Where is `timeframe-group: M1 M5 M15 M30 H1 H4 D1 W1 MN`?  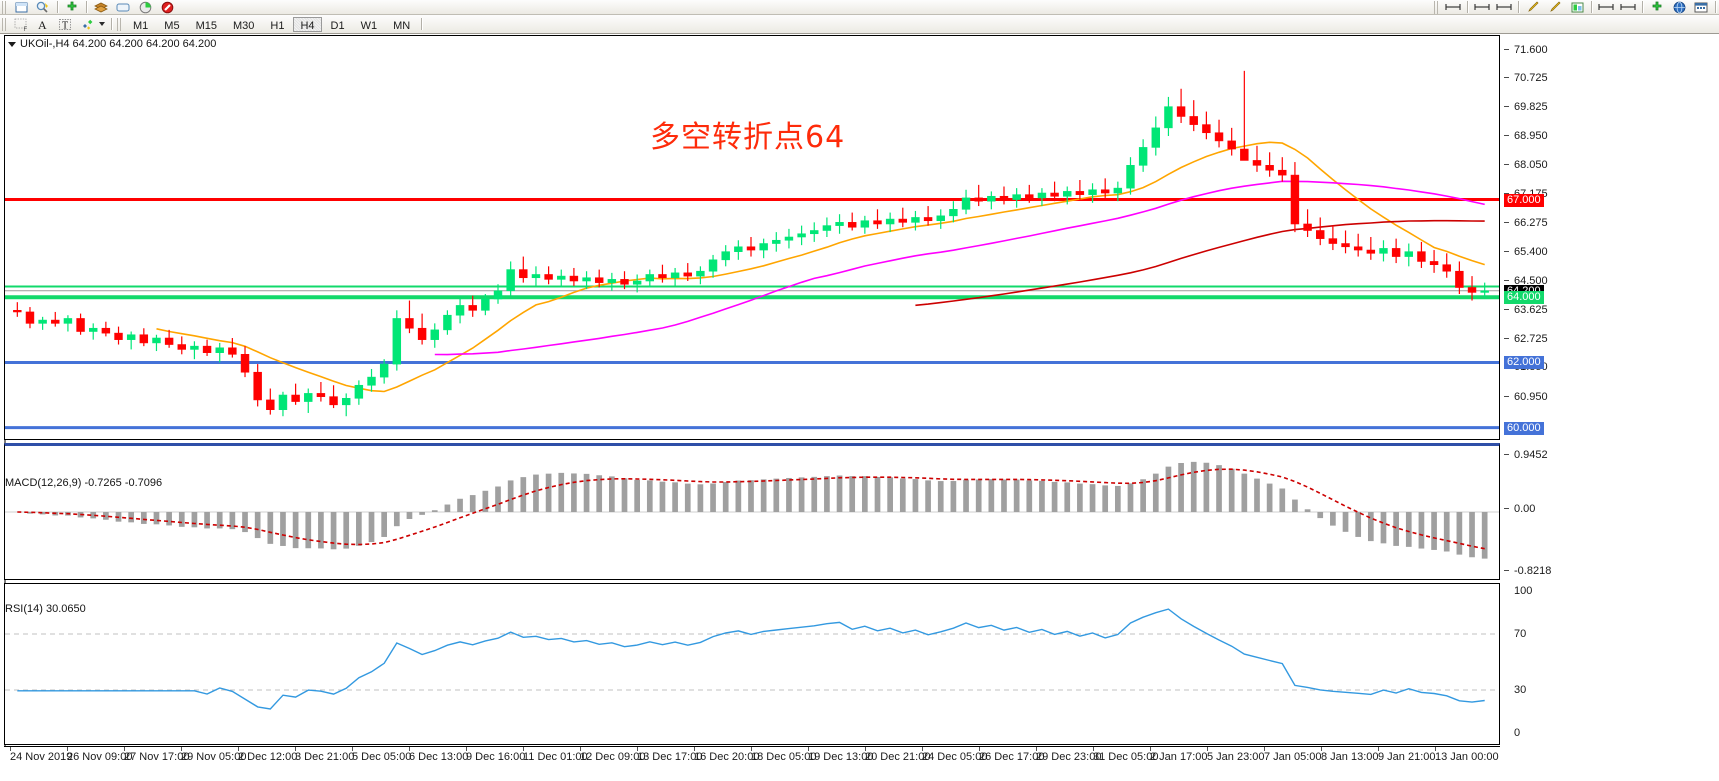
timeframe-group: M1 M5 M15 M30 H1 H4 D1 W1 MN is located at coordinates (271, 24).